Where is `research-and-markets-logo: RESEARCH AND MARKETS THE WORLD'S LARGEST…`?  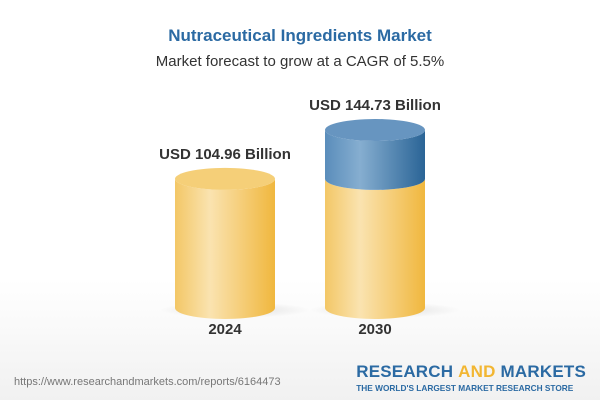
research-and-markets-logo: RESEARCH AND MARKETS THE WORLD'S LARGEST… is located at coordinates (471, 377).